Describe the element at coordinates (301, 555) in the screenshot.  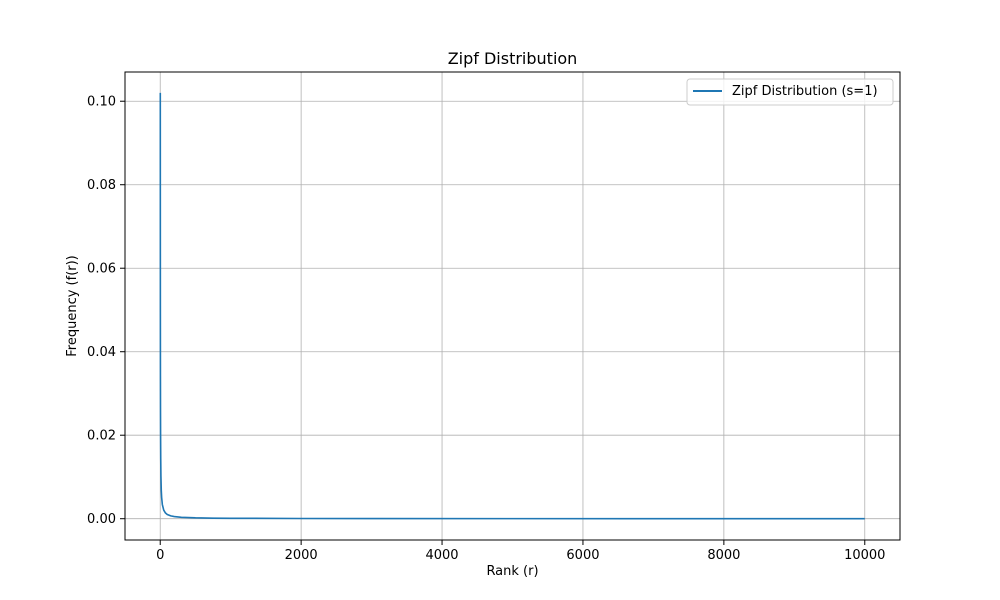
I see `x-tick-label: 2000` at that location.